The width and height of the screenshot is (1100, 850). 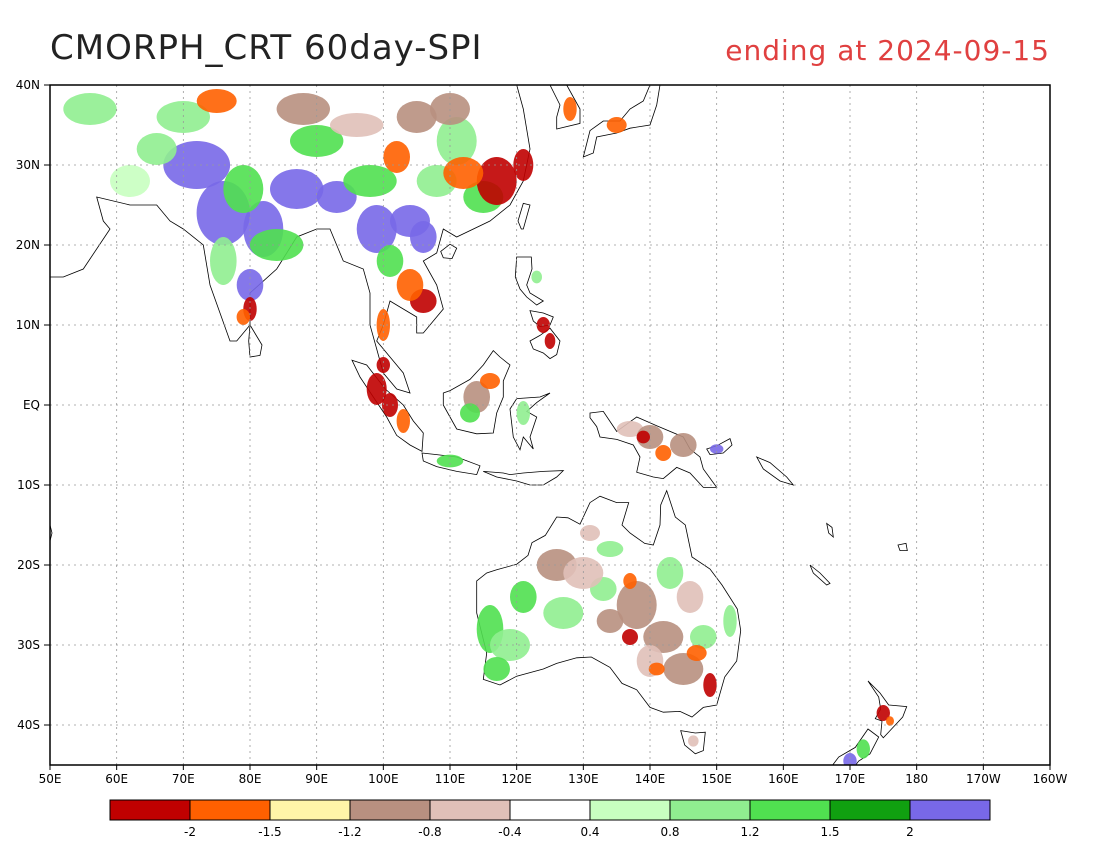 What do you see at coordinates (28, 645) in the screenshot?
I see `latitude-label: 30S` at bounding box center [28, 645].